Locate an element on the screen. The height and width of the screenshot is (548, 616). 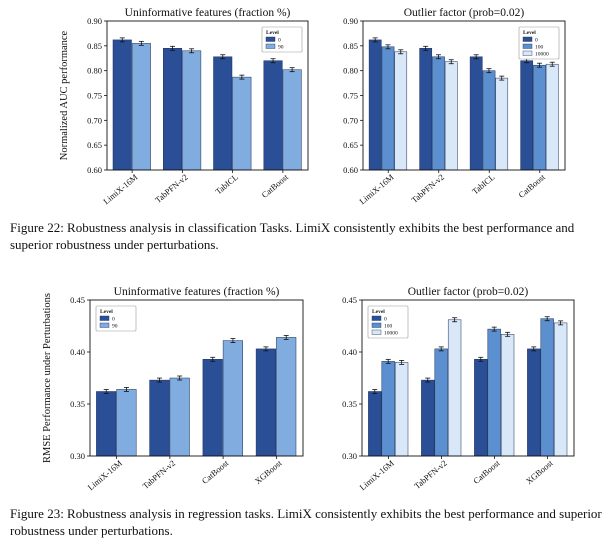
bar-0-TabICL is located at coordinates (223, 113).